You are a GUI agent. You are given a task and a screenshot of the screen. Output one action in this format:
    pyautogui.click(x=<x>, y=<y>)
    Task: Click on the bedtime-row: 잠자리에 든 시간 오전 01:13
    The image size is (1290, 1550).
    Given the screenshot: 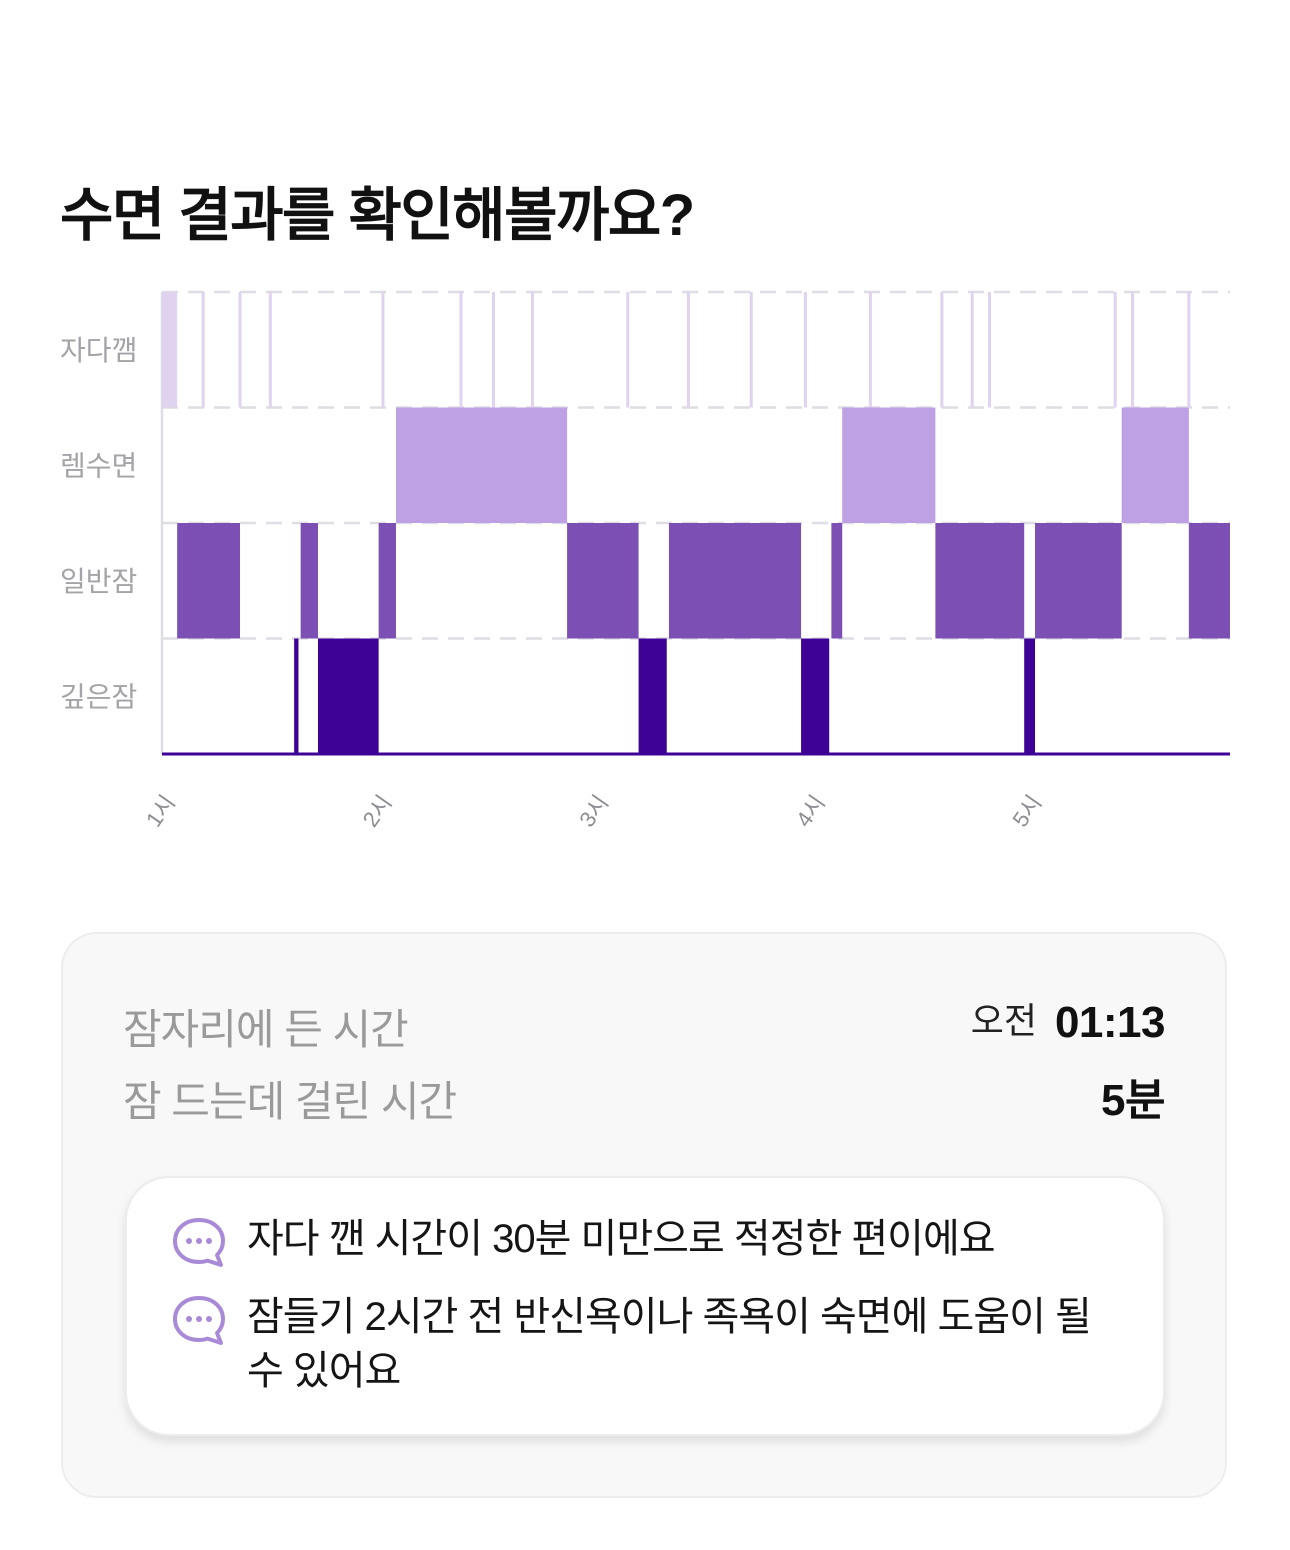 What is the action you would take?
    pyautogui.click(x=644, y=1021)
    